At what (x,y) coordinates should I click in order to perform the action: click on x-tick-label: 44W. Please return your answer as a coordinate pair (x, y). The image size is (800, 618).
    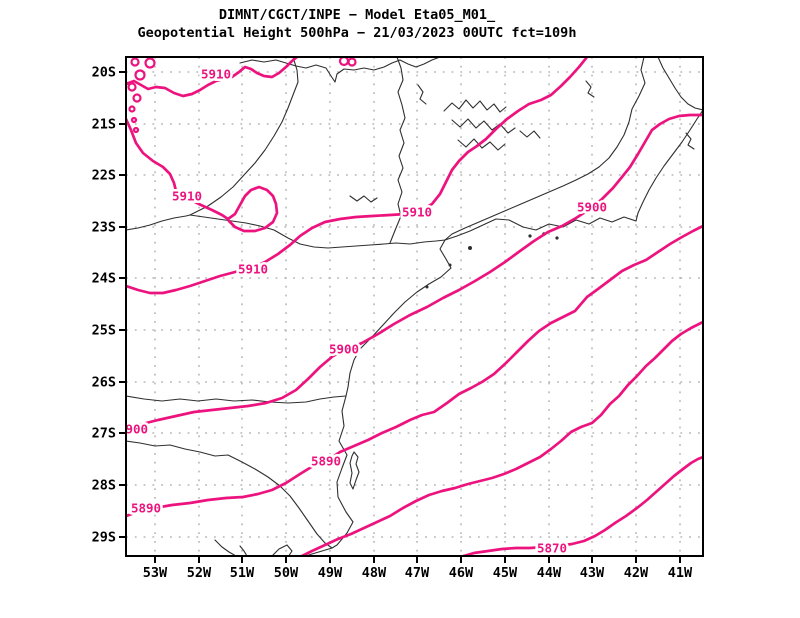
    Looking at the image, I should click on (549, 573).